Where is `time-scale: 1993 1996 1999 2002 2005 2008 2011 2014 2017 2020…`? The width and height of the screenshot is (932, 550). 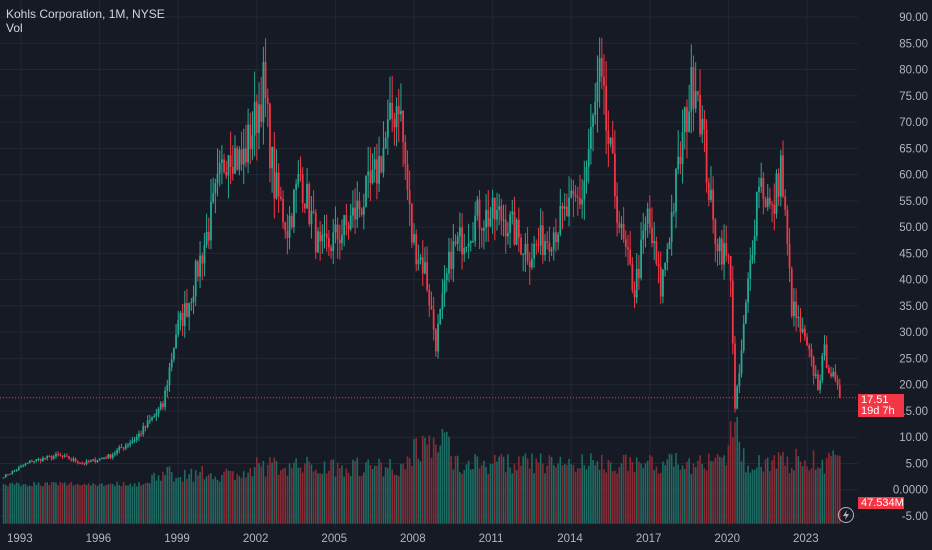 time-scale: 1993 1996 1999 2002 2005 2008 2011 2014 2017 2020… is located at coordinates (429, 538).